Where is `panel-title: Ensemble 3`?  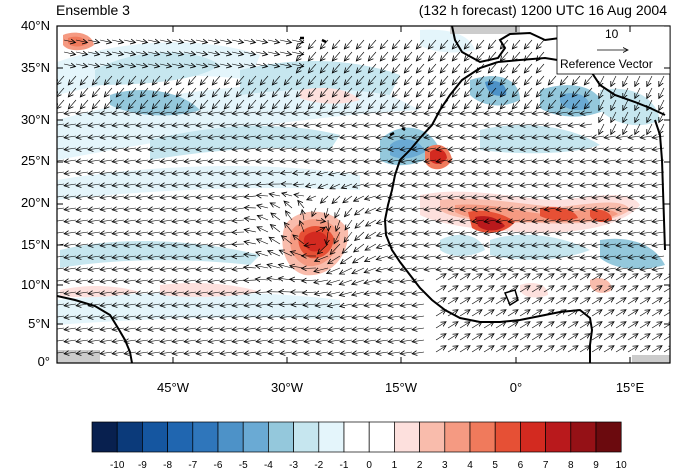
panel-title: Ensemble 3 is located at coordinates (93, 10).